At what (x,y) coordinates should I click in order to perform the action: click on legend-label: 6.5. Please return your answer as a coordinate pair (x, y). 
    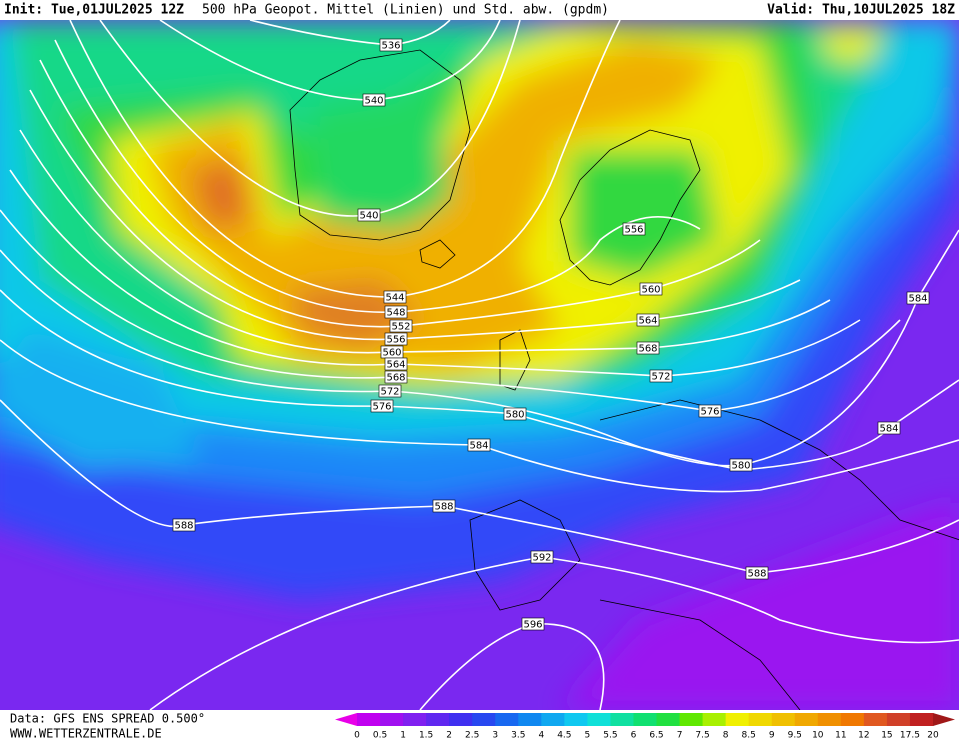
    Looking at the image, I should click on (656, 736).